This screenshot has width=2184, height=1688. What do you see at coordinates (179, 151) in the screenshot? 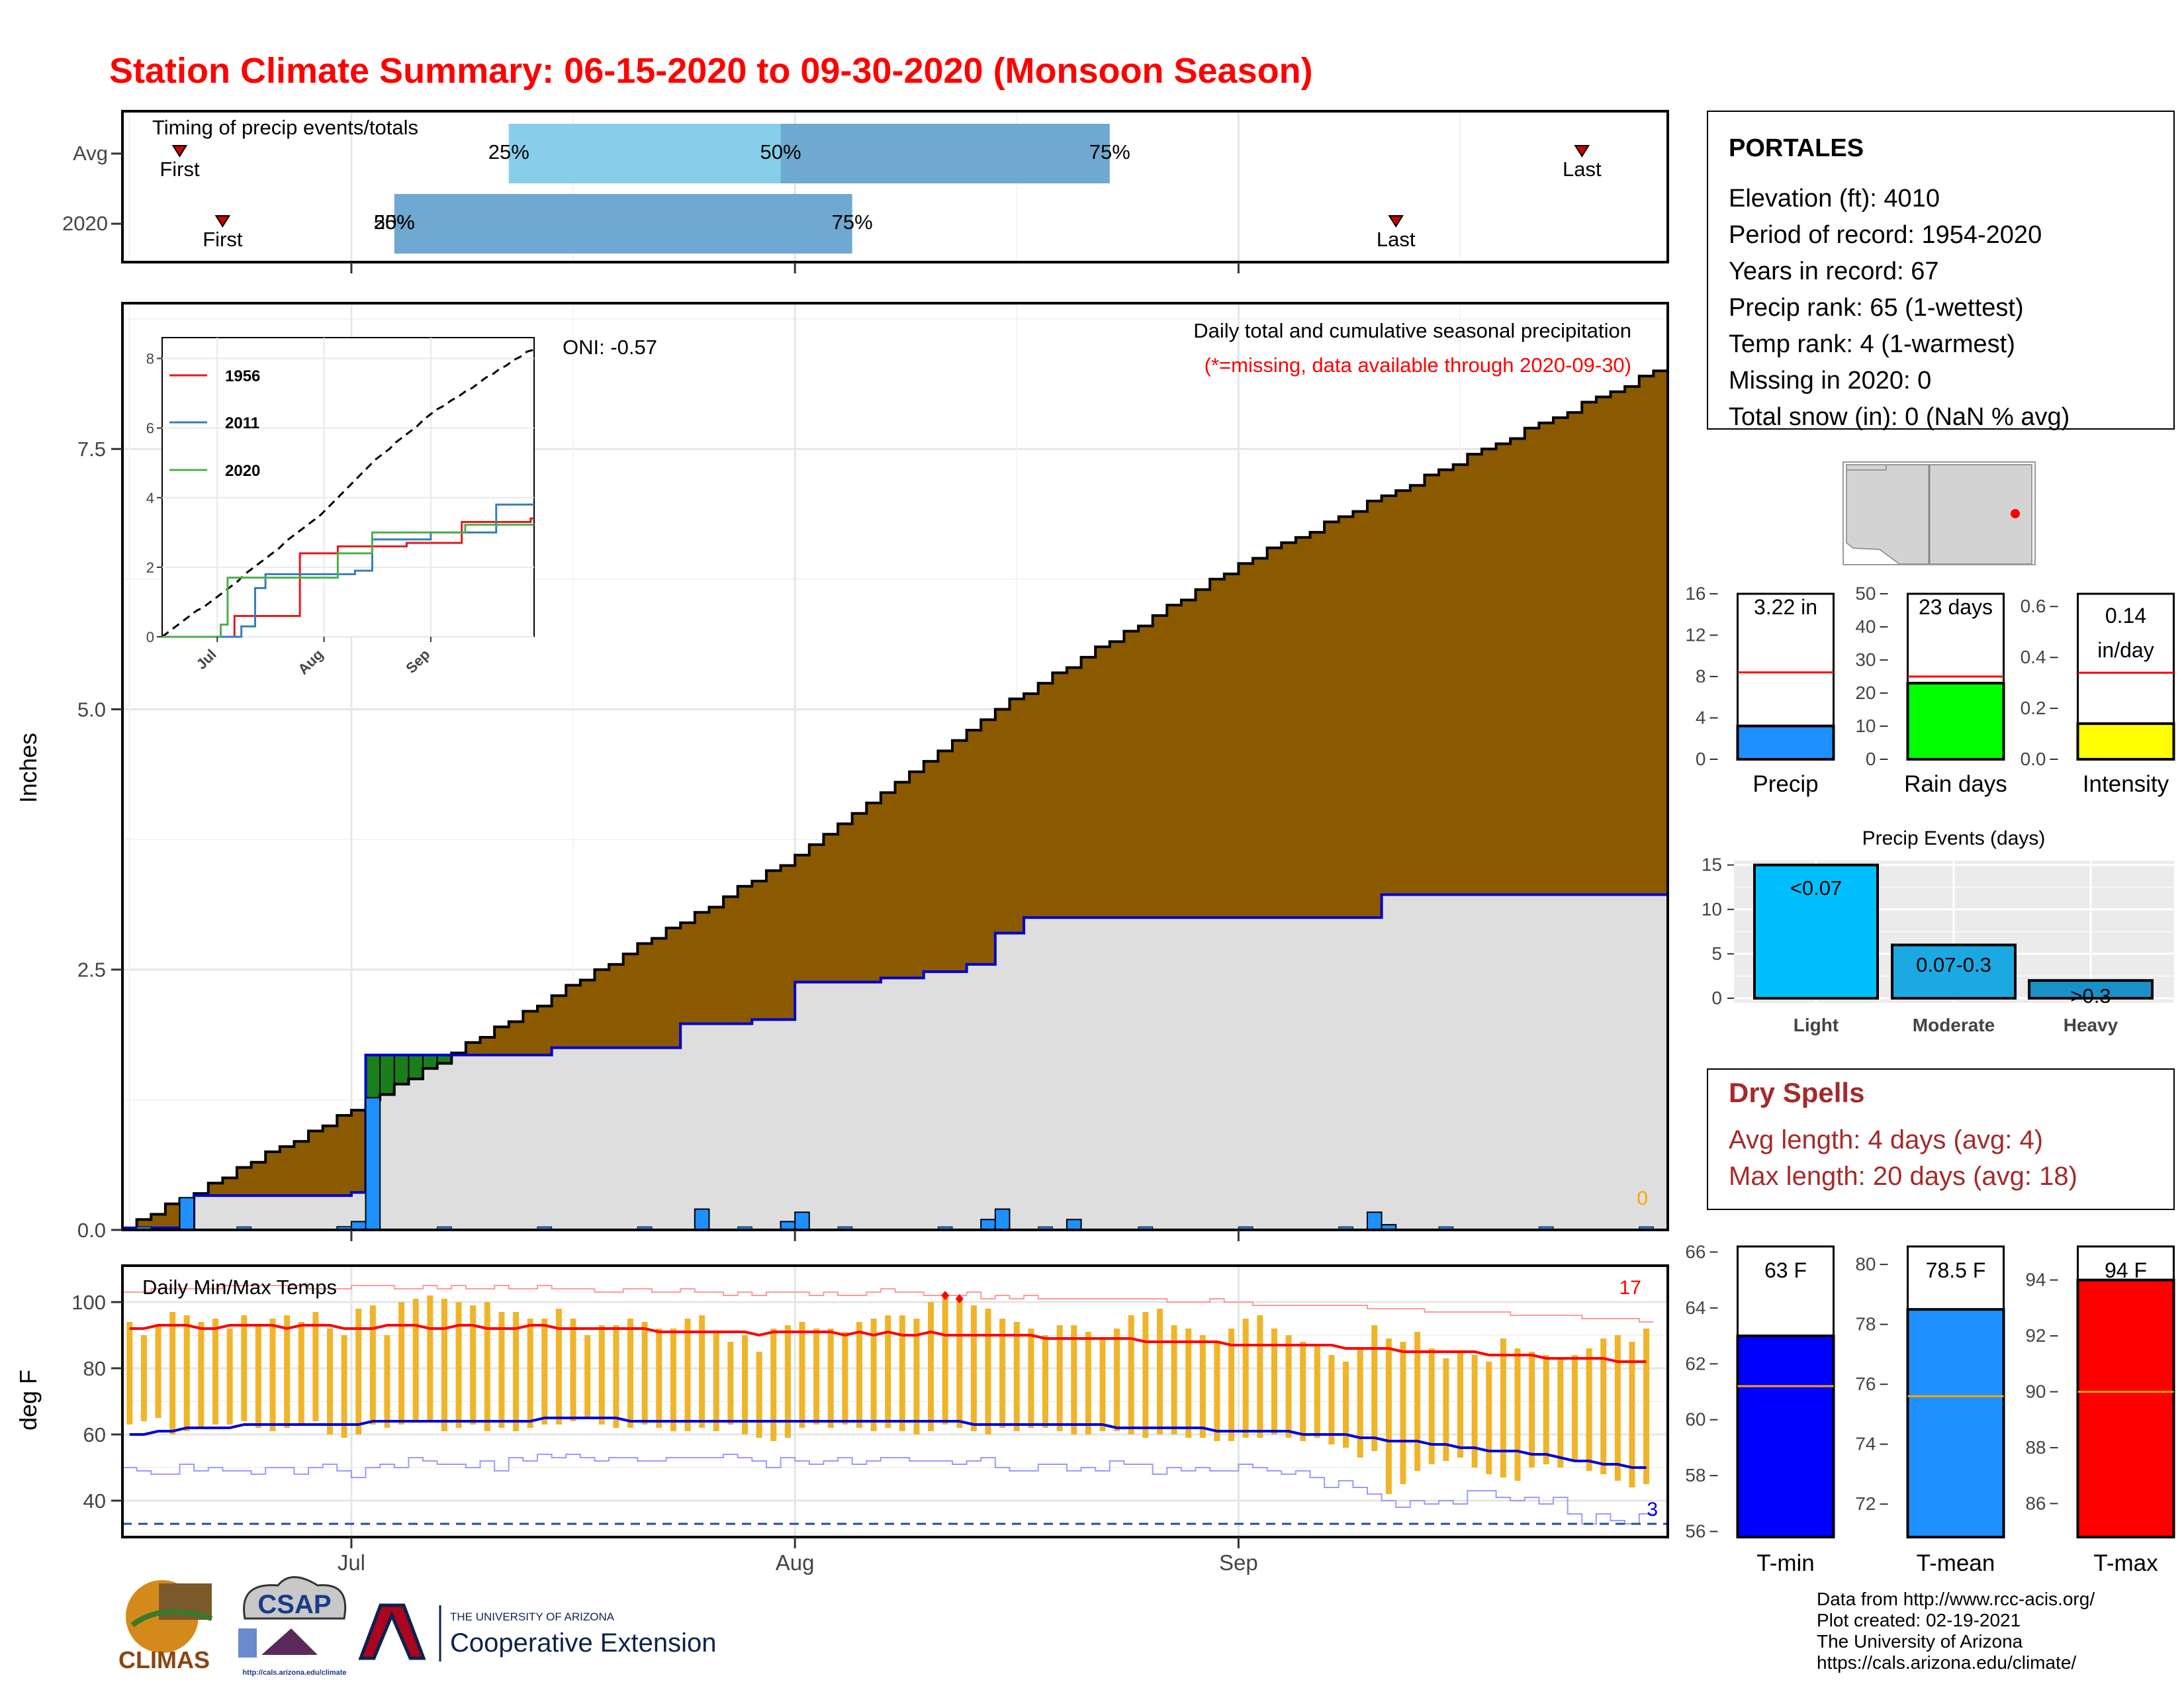
I see `timing-marker-first` at bounding box center [179, 151].